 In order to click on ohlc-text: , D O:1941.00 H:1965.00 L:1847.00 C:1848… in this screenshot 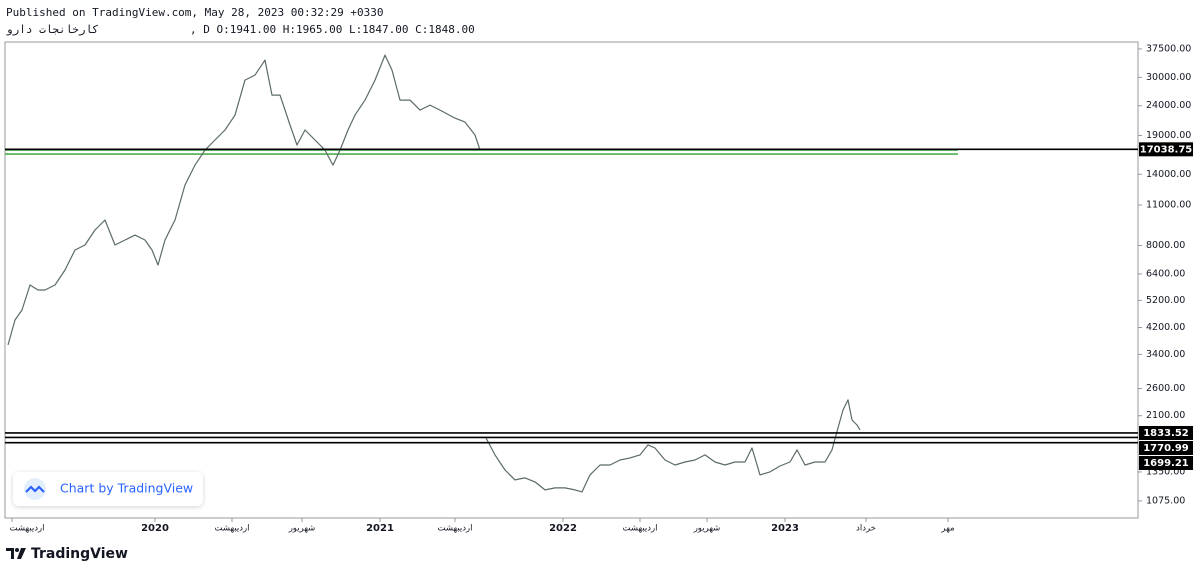, I will do `click(332, 29)`.